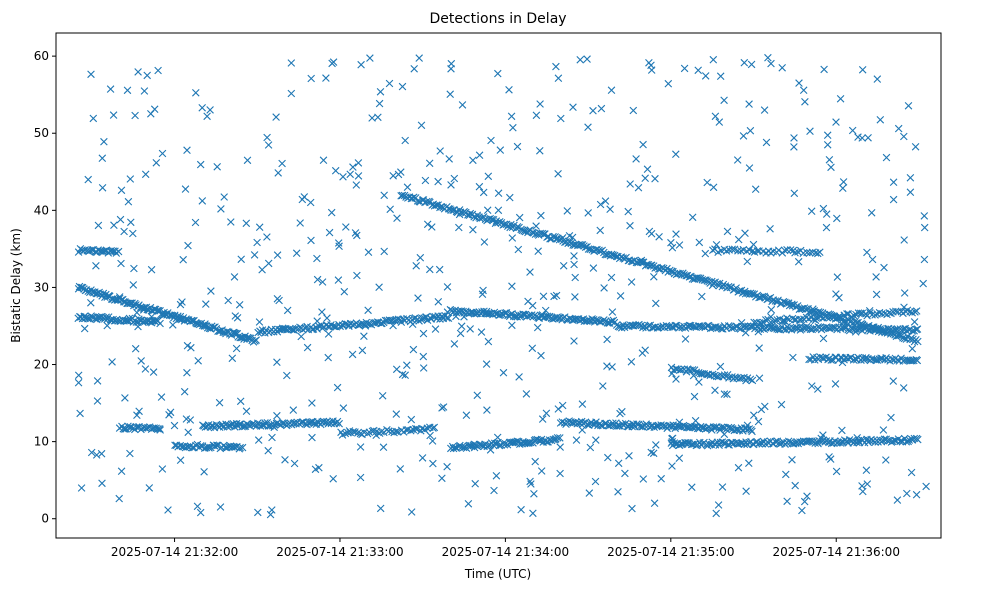  What do you see at coordinates (232, 358) in the screenshot?
I see `data-point-1928` at bounding box center [232, 358].